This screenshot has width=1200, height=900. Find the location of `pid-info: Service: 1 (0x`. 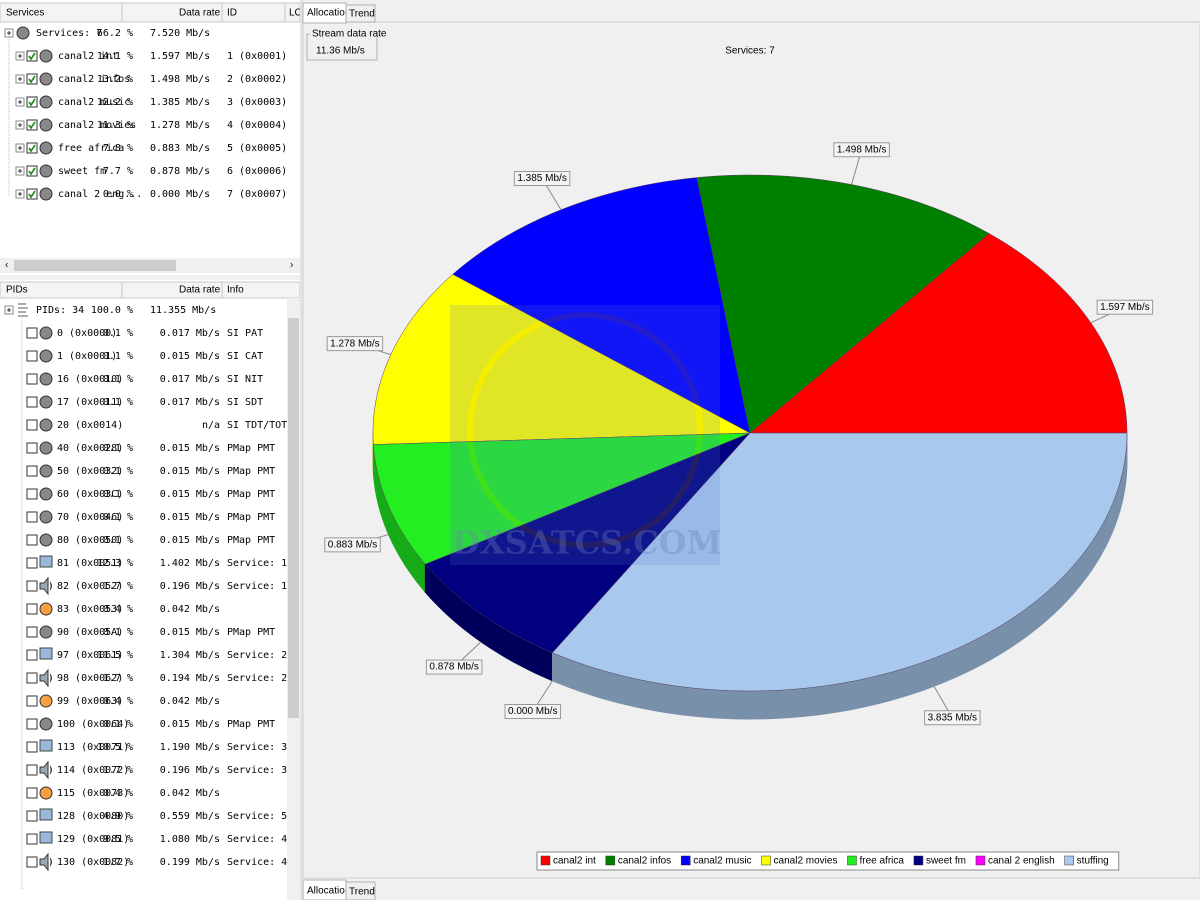

pid-info: Service: 1 (0x is located at coordinates (269, 586).